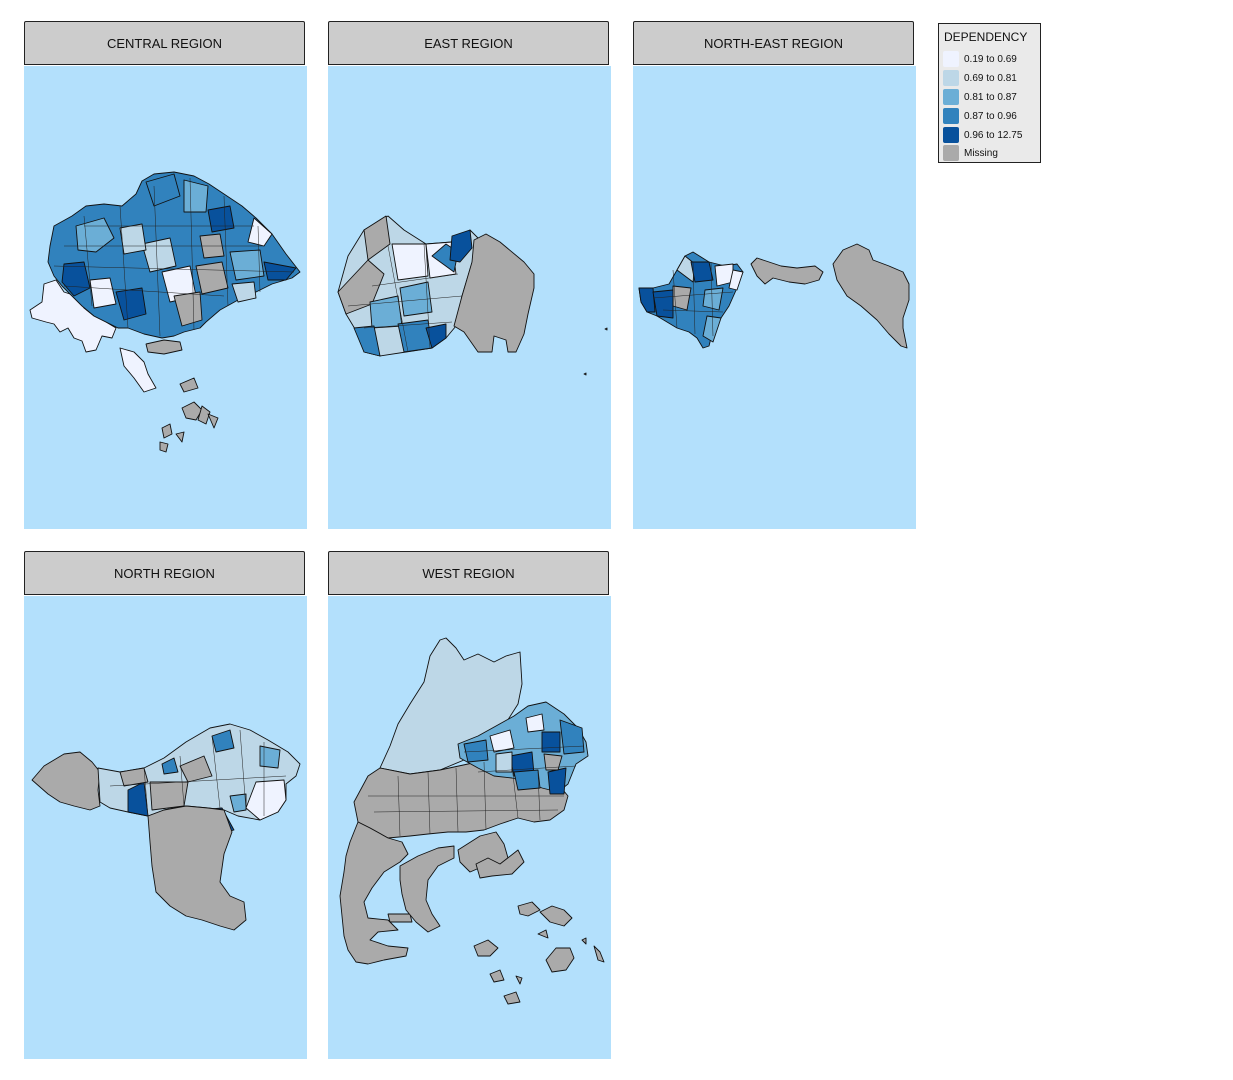 This screenshot has width=1233, height=1080. Describe the element at coordinates (871, 296) in the screenshot. I see `pulau-tekong` at that location.